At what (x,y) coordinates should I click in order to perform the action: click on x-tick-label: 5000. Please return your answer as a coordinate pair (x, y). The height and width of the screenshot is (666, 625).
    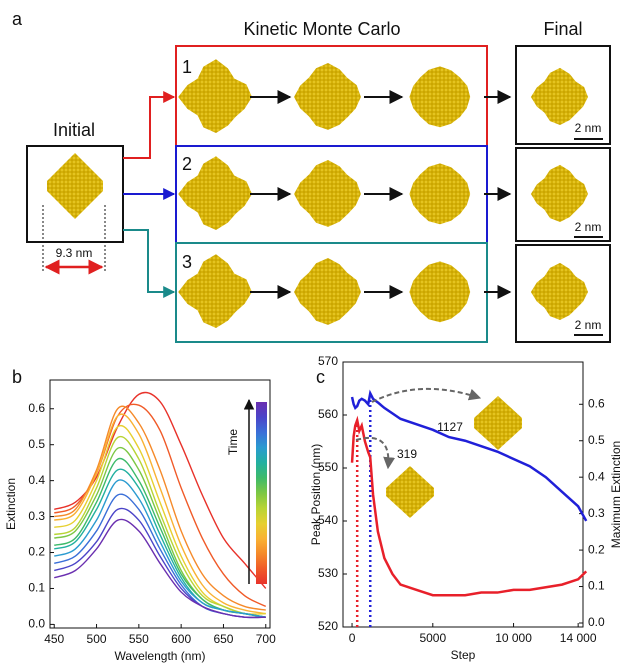
    Looking at the image, I should click on (432, 638).